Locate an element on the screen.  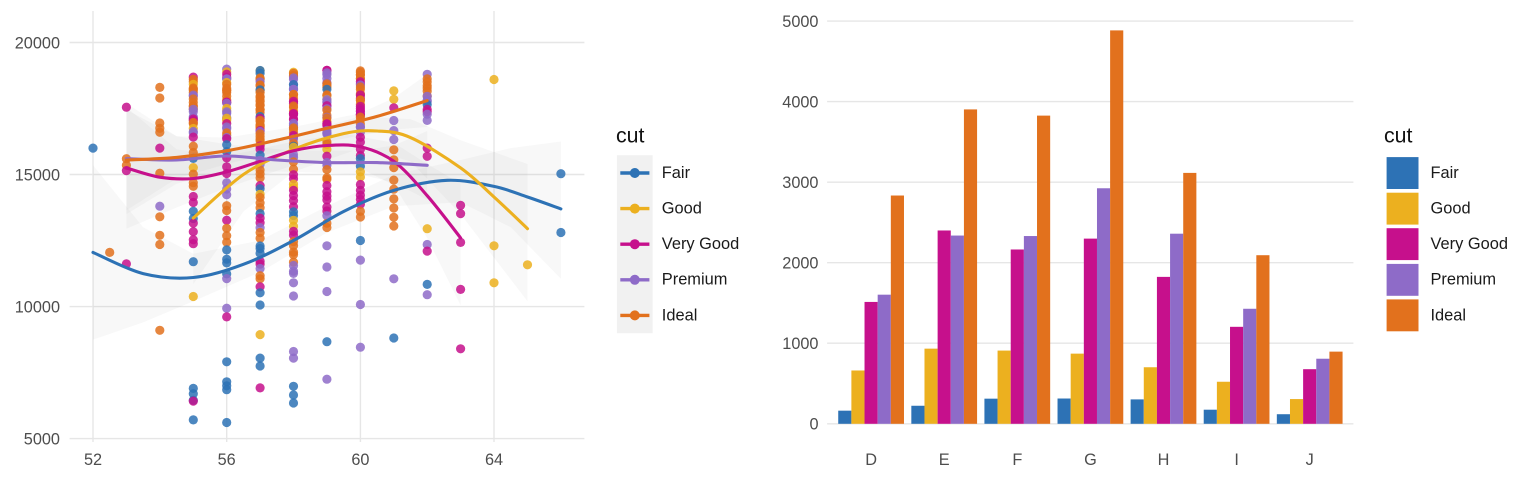
svg-text: 15000 is located at coordinates (37, 175).